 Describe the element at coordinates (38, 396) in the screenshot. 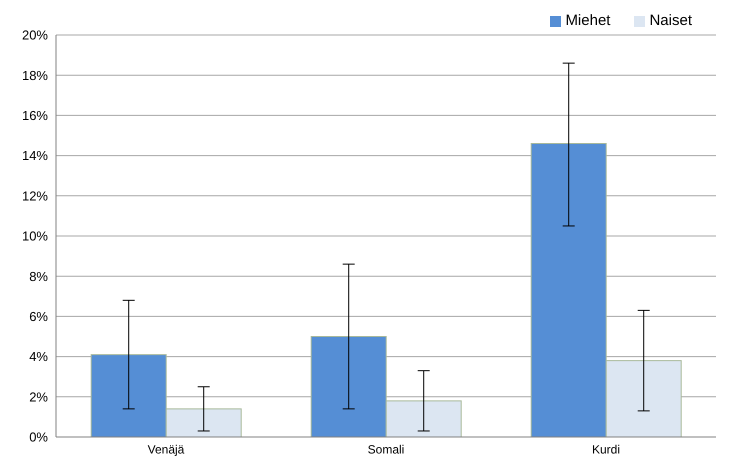

I see `y-tick-label: 2%` at that location.